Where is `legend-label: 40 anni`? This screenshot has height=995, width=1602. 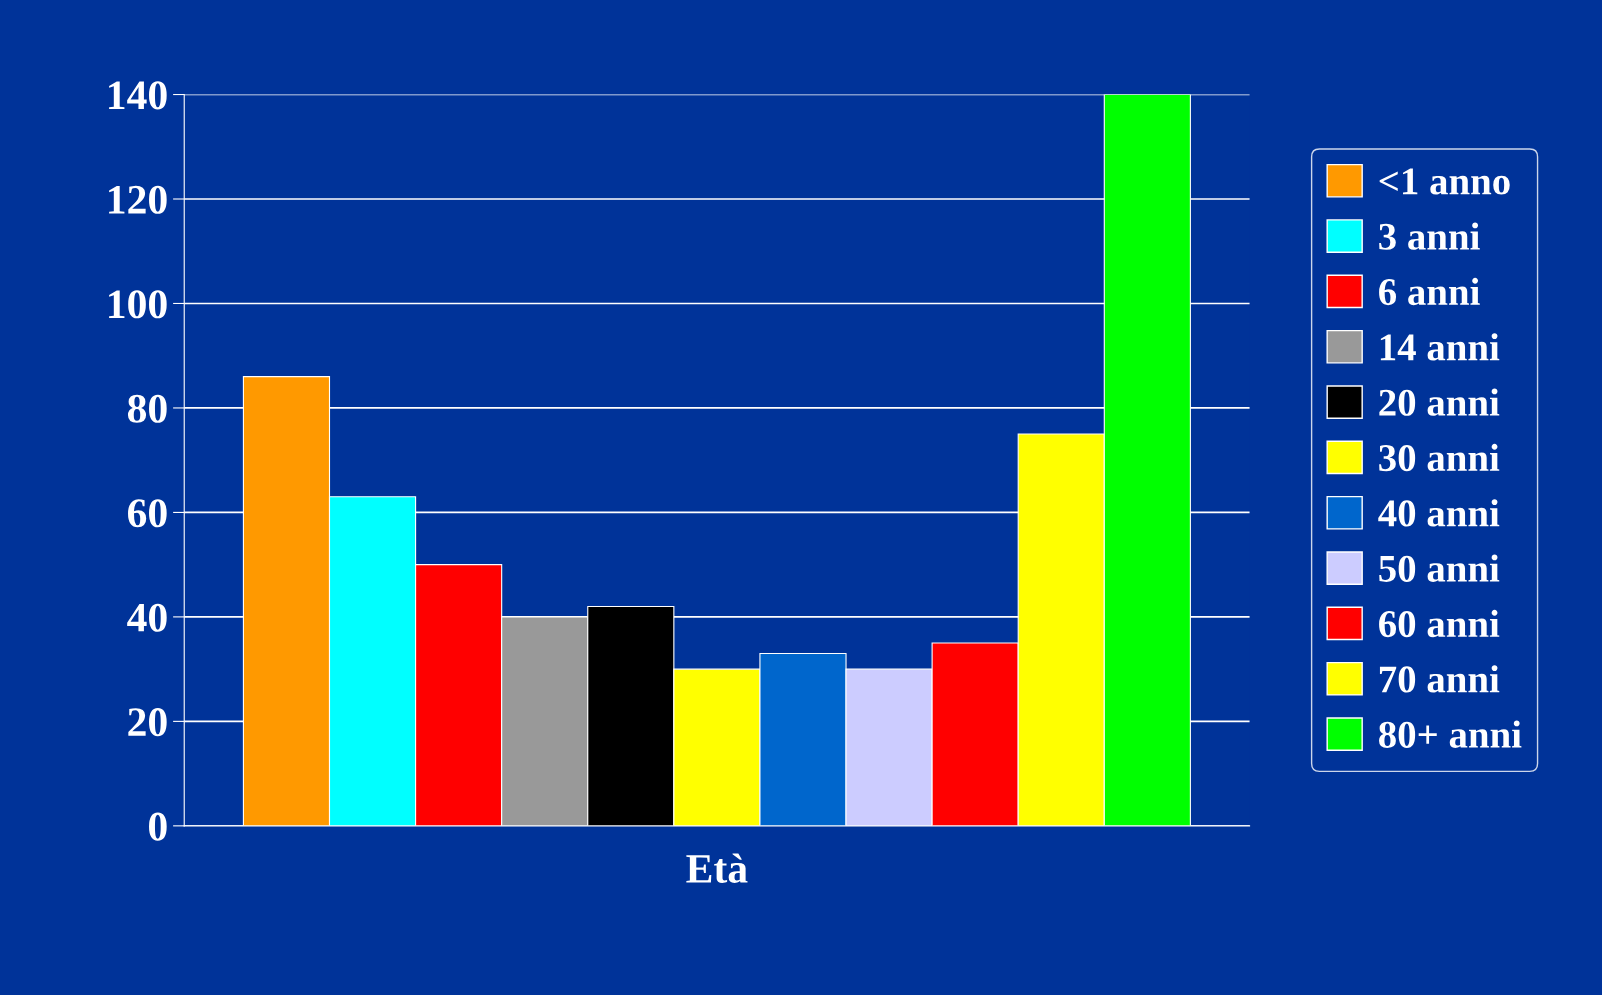 legend-label: 40 anni is located at coordinates (1439, 513).